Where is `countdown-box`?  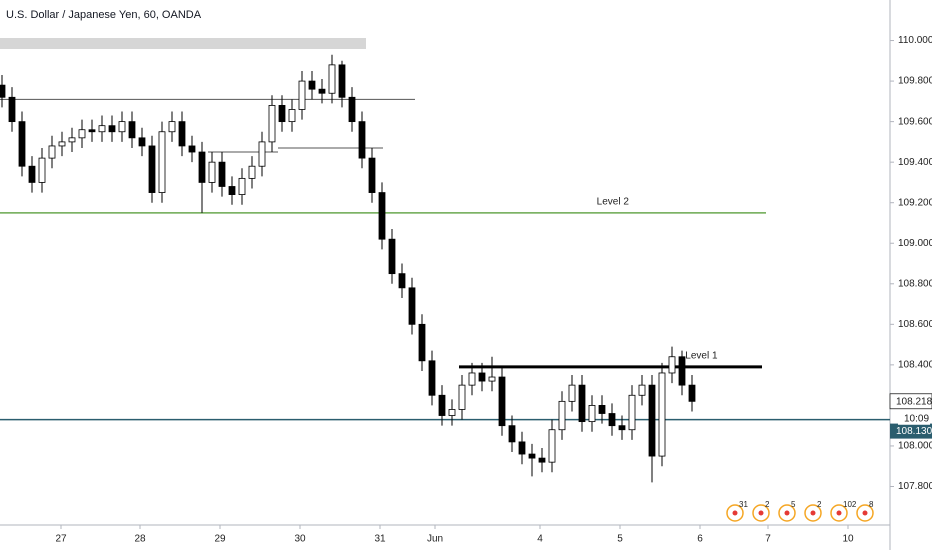
countdown-box is located at coordinates (914, 418).